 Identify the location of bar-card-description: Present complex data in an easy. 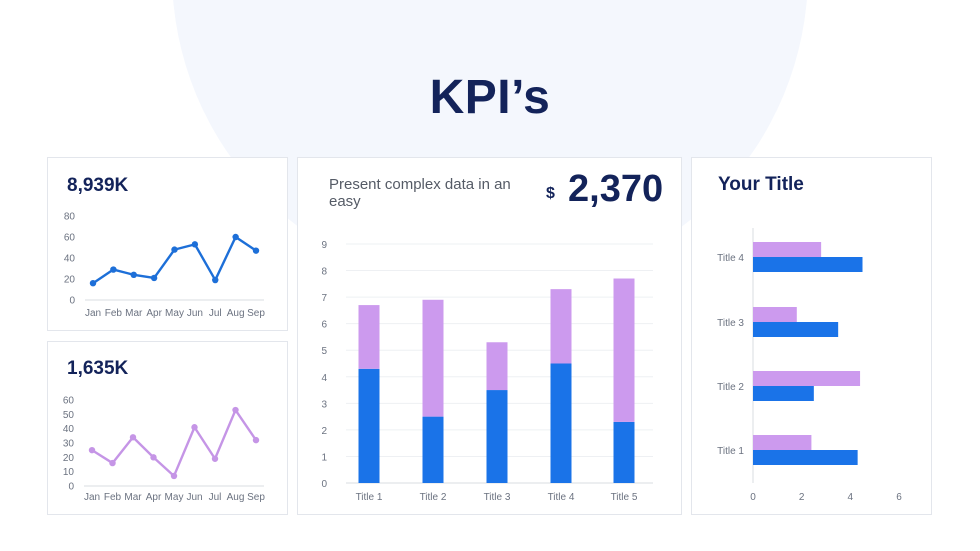
(420, 193).